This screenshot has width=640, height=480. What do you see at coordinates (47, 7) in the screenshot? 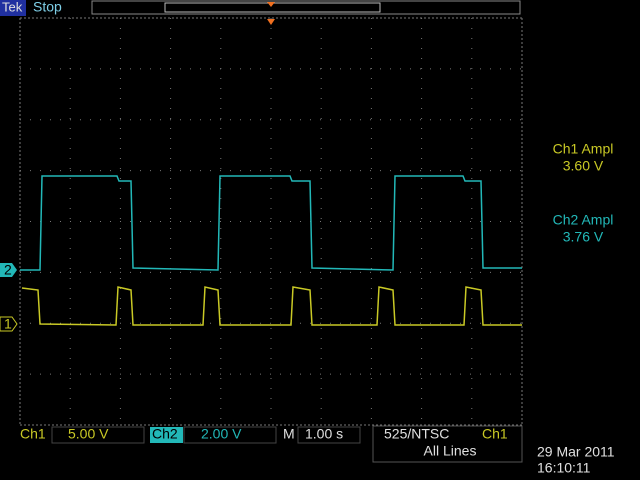
I see `acquisition-status: Stop` at bounding box center [47, 7].